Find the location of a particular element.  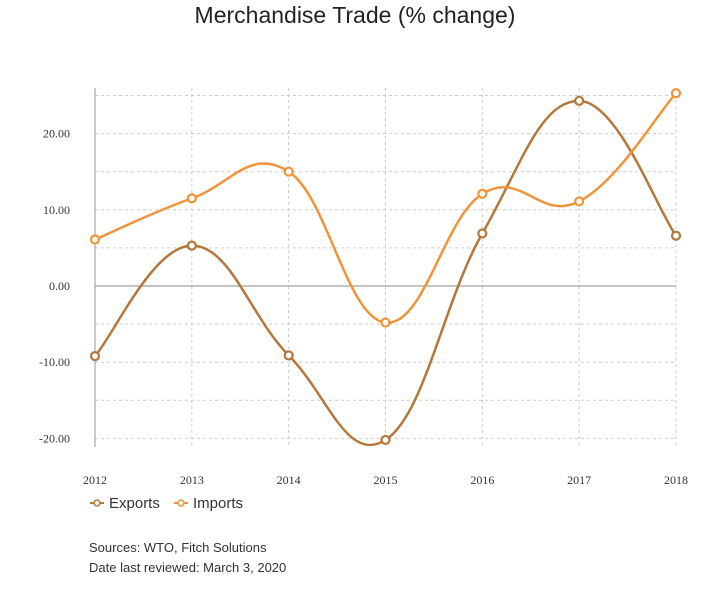

y-tick-label: 0.00 is located at coordinates (59, 286).